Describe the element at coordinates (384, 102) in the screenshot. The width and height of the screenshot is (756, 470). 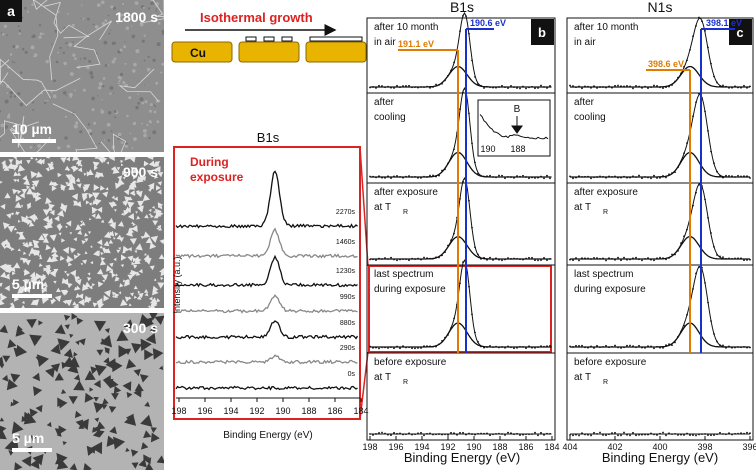
I see `row-label: after` at that location.